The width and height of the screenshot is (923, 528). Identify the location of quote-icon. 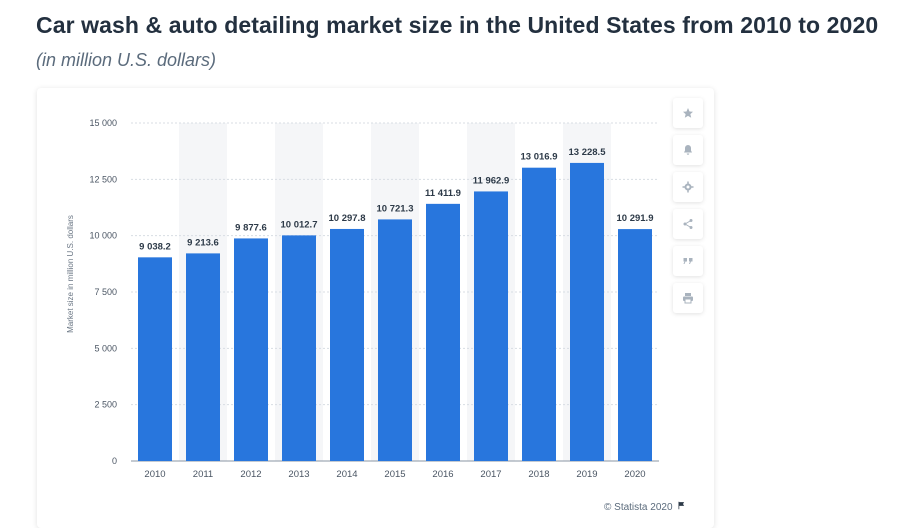
(688, 261).